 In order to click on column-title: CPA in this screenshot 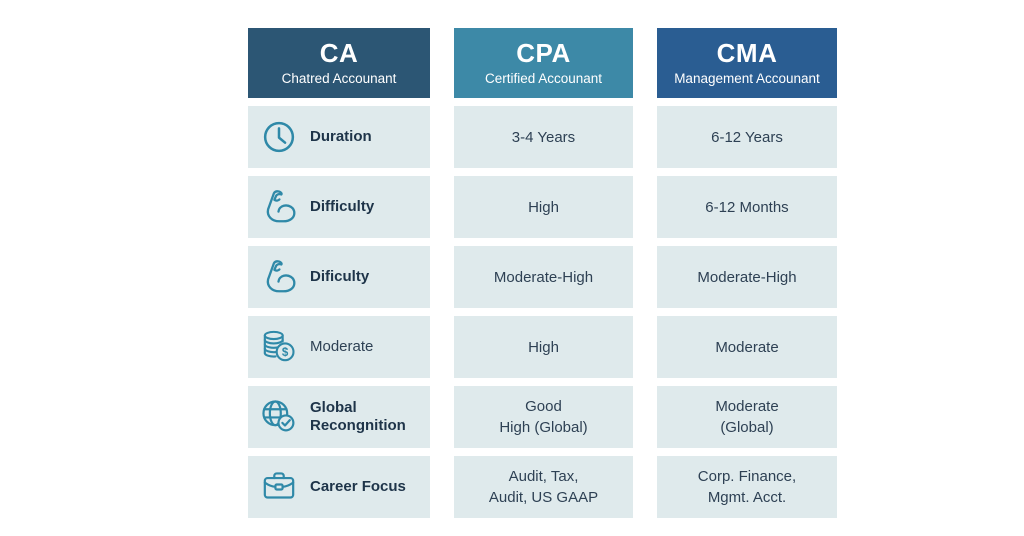, I will do `click(543, 53)`.